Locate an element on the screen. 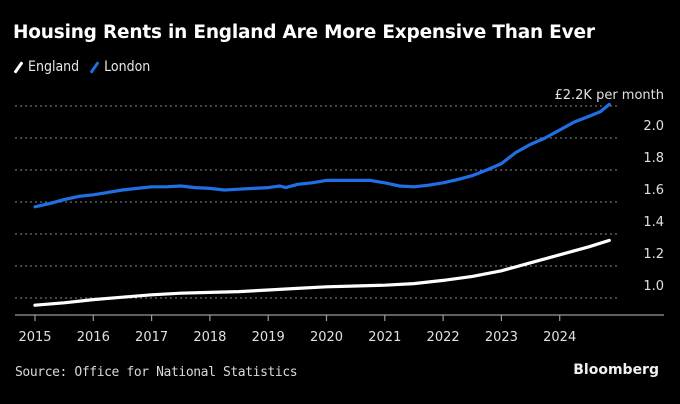 The width and height of the screenshot is (680, 404). x-tick-label: 2021 is located at coordinates (384, 337).